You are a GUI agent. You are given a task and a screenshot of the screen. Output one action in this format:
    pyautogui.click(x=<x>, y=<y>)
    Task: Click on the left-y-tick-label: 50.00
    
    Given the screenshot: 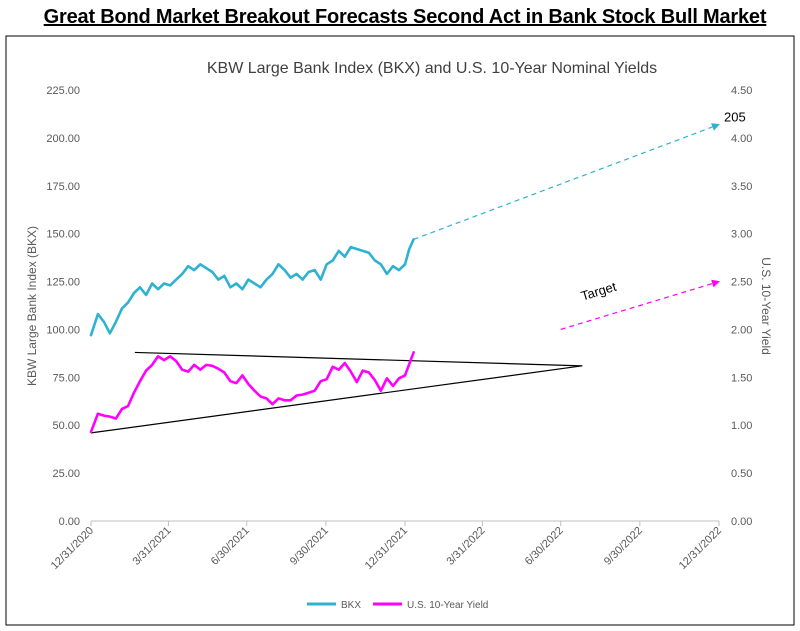 What is the action you would take?
    pyautogui.click(x=66, y=426)
    